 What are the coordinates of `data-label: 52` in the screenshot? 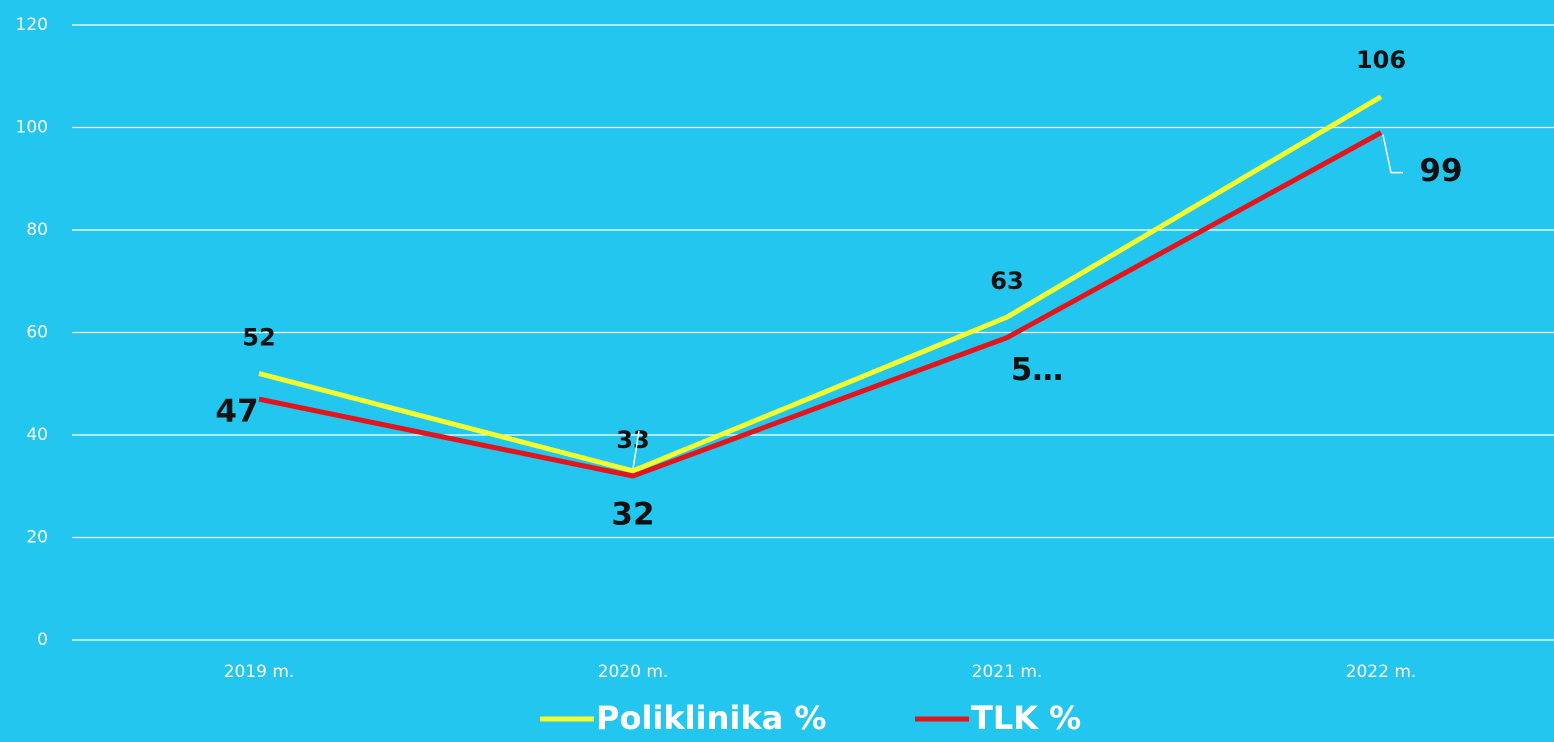 It's located at (258, 338).